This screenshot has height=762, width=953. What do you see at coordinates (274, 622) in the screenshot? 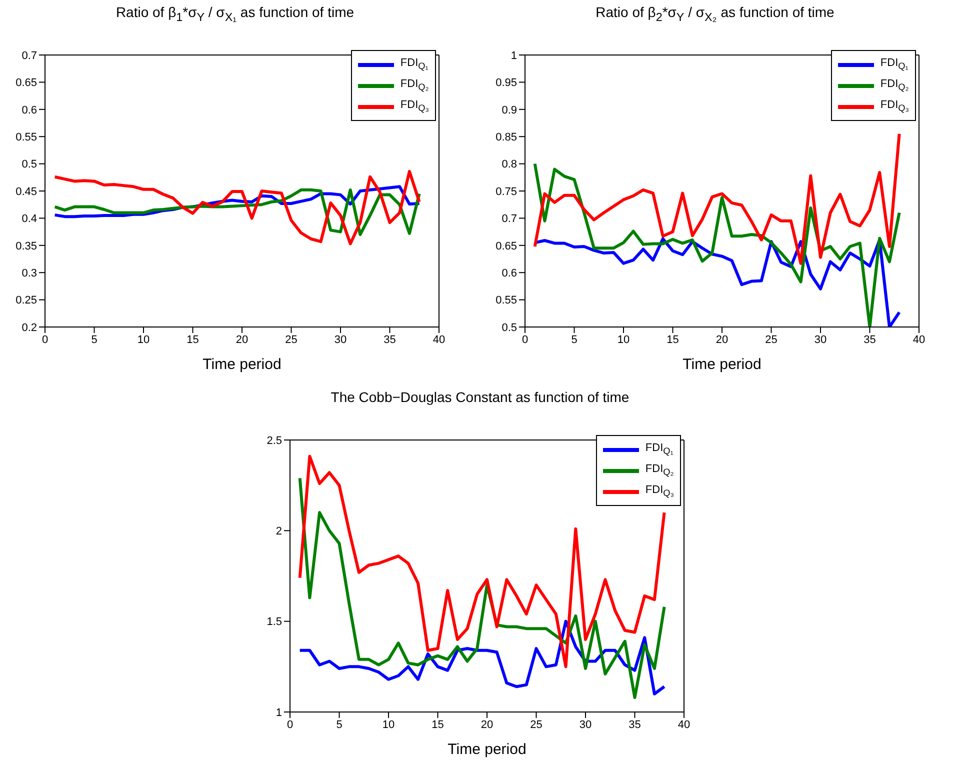
I see `y-tick-label: 1.5` at bounding box center [274, 622].